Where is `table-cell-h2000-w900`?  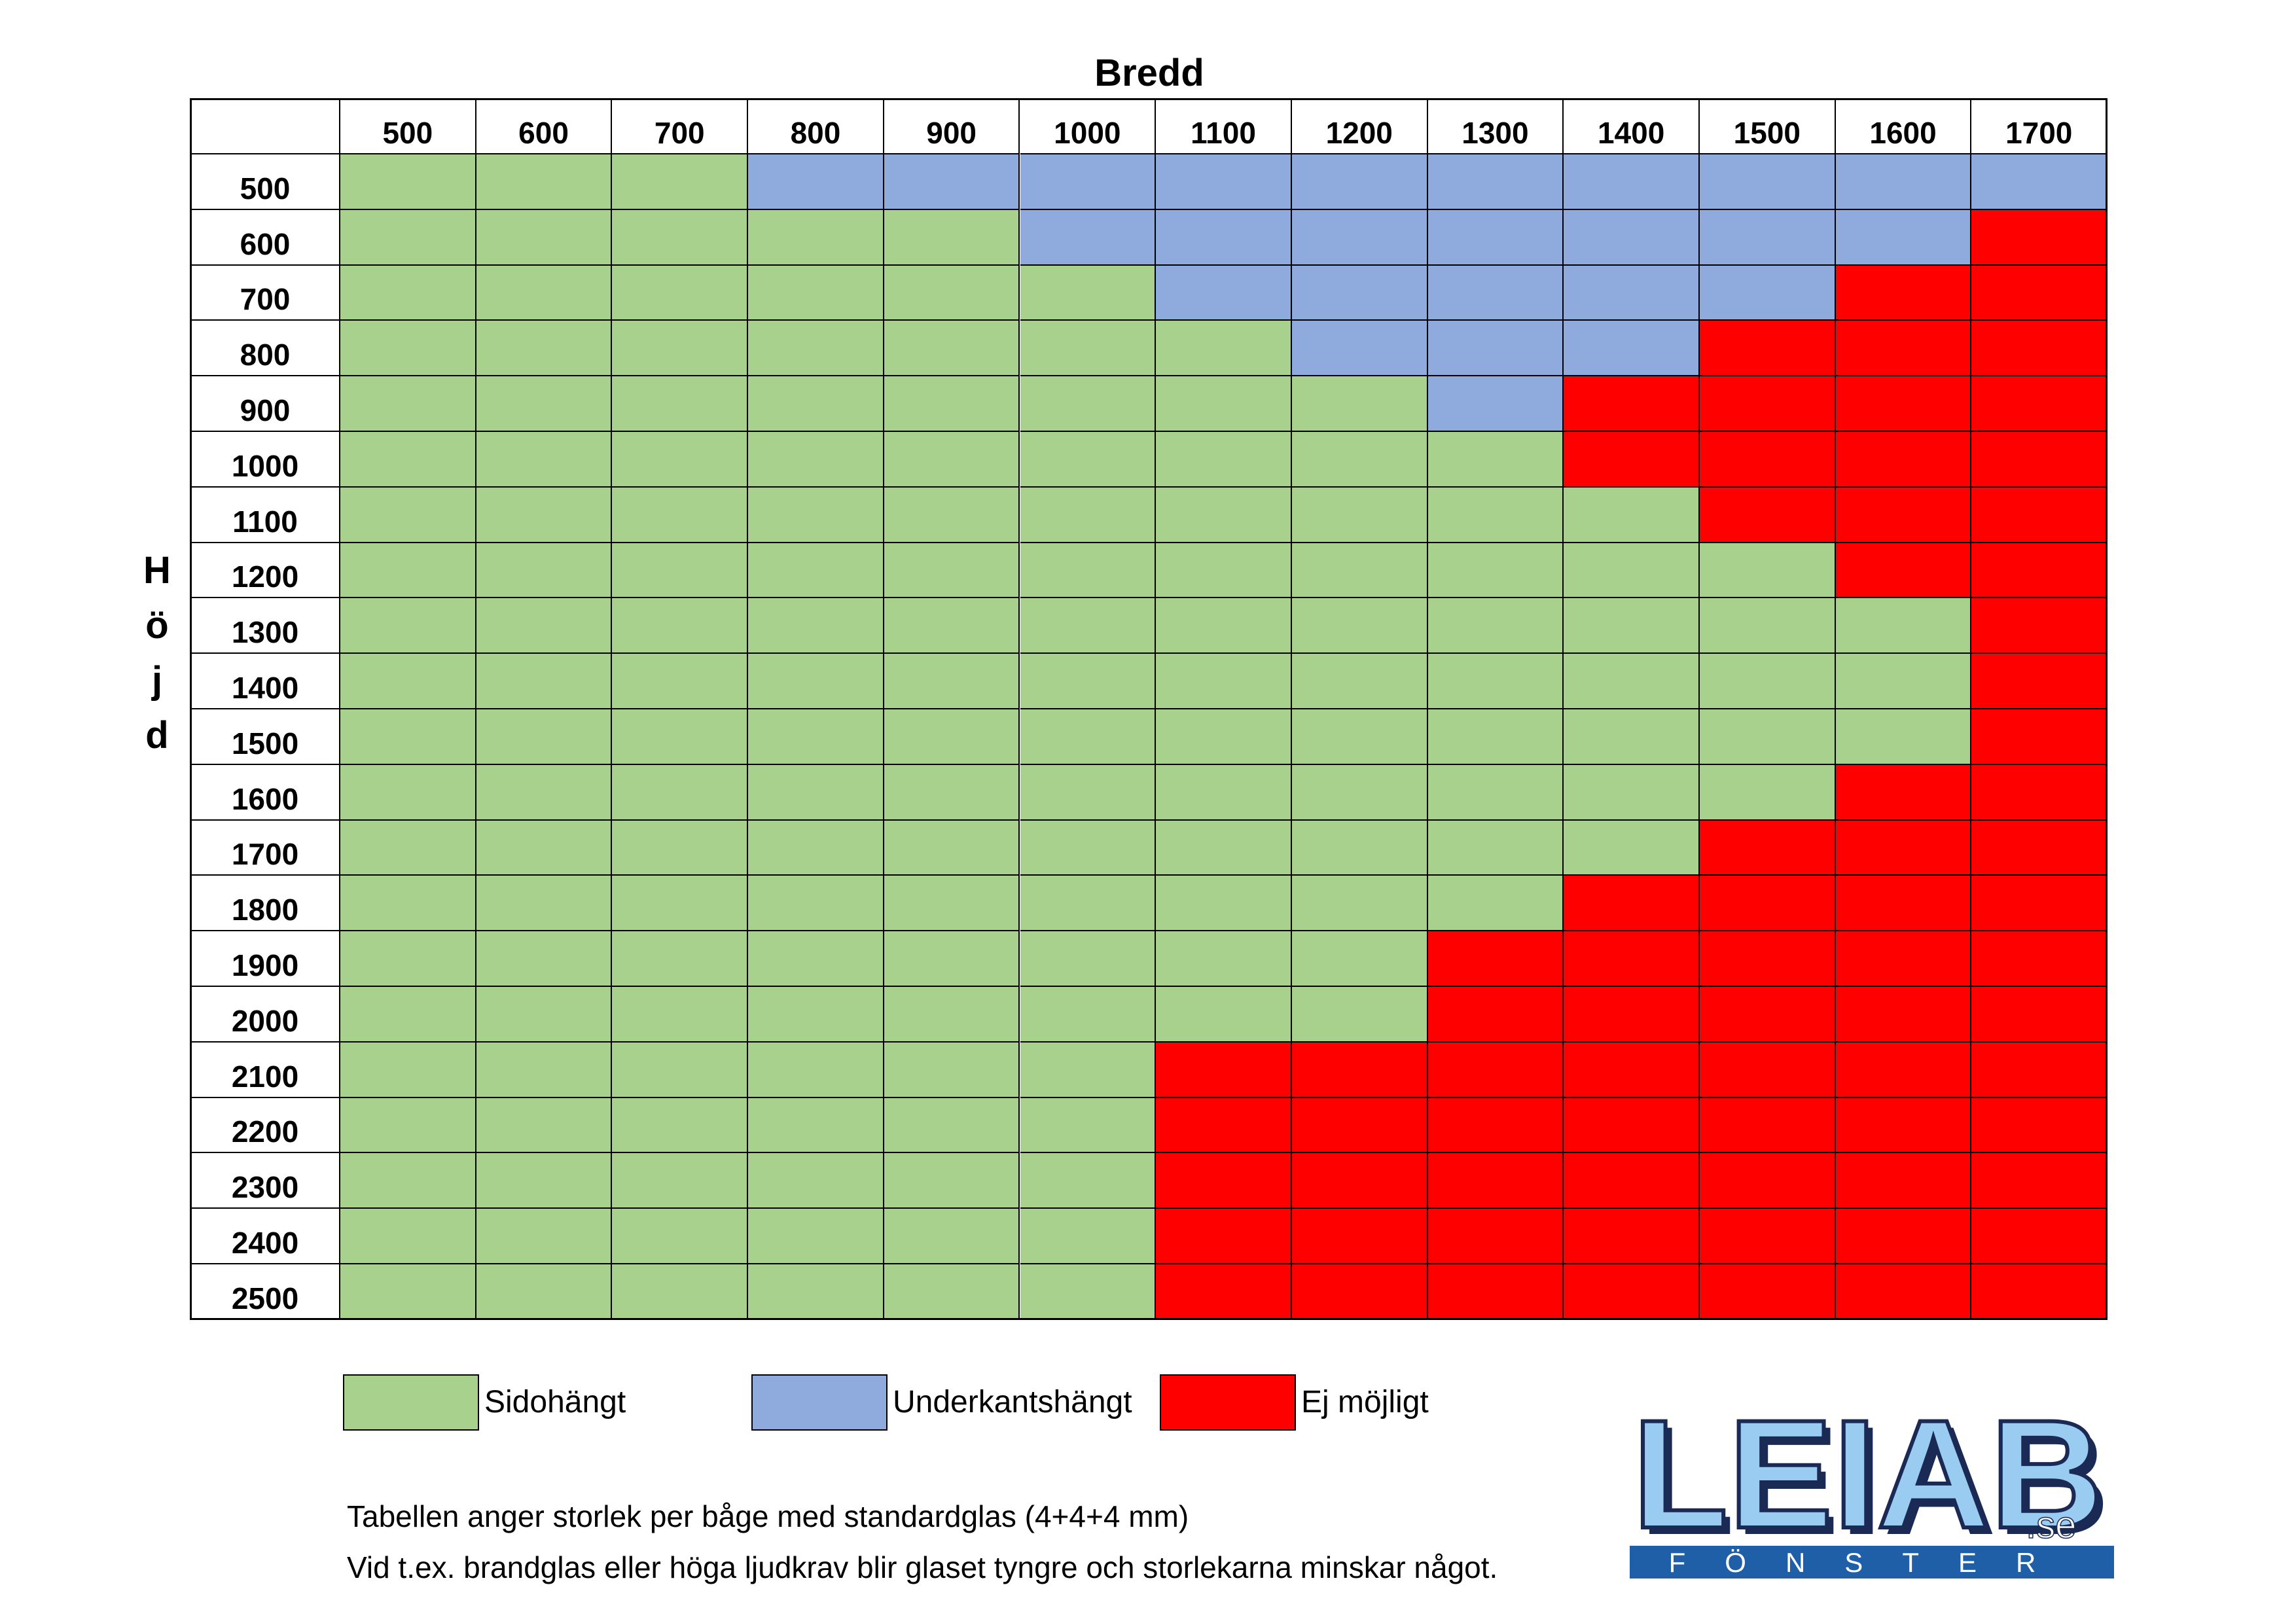
table-cell-h2000-w900 is located at coordinates (952, 1015).